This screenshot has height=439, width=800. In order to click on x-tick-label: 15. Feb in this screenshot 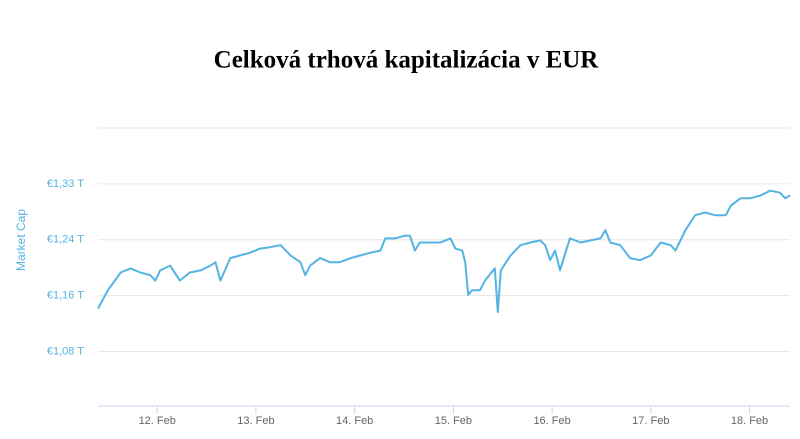, I will do `click(453, 421)`.